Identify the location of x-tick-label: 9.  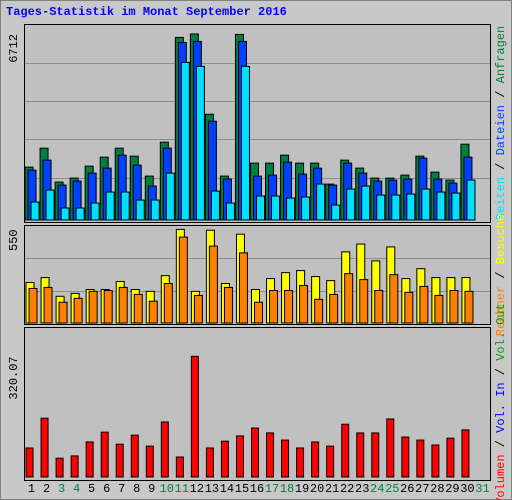
(151, 489).